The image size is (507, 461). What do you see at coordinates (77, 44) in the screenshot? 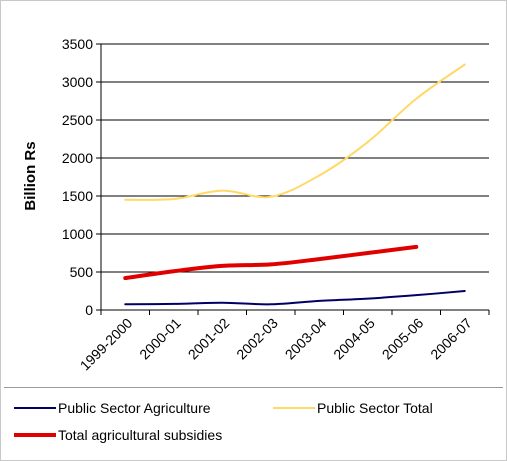
I see `y-tick-label: 3500` at bounding box center [77, 44].